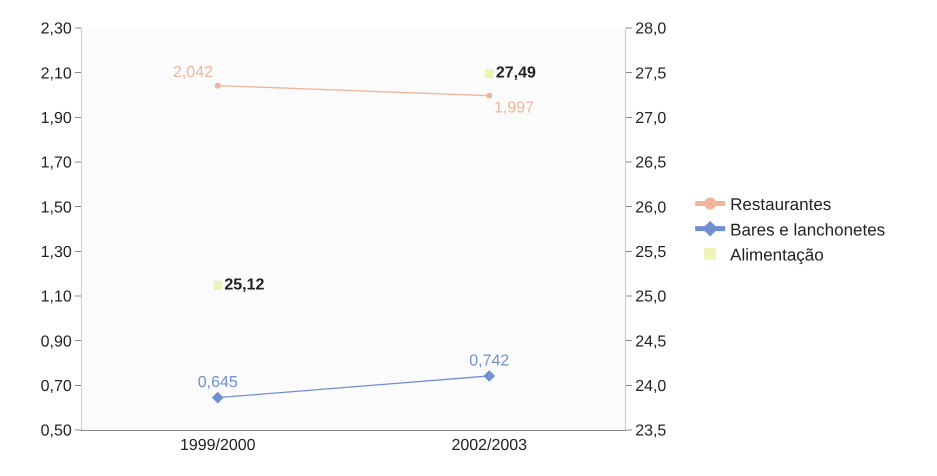  What do you see at coordinates (56, 207) in the screenshot?
I see `y-tick-label: 1,50` at bounding box center [56, 207].